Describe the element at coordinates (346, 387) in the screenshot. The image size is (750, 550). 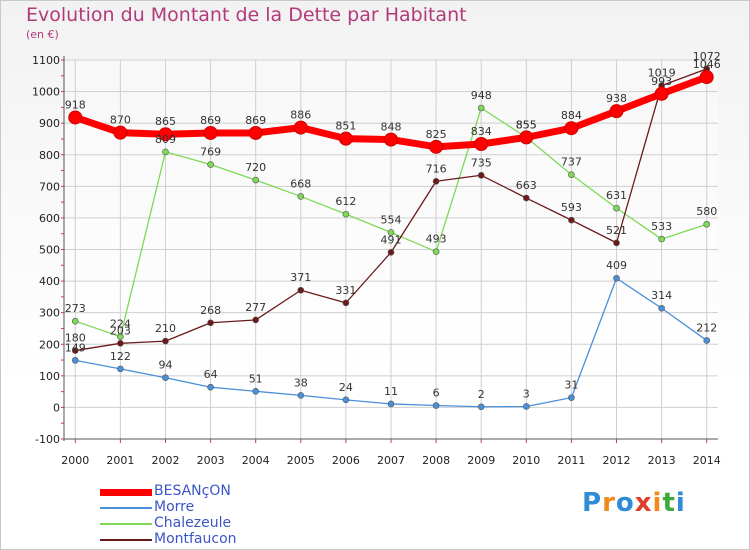
I see `data-label: 24` at that location.